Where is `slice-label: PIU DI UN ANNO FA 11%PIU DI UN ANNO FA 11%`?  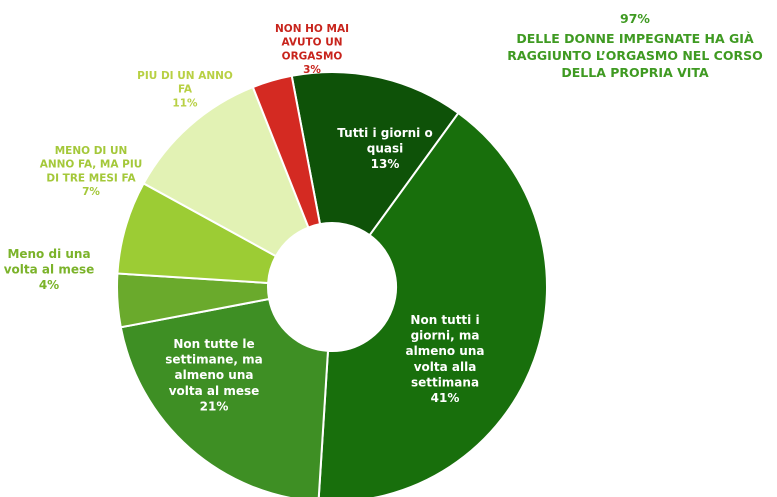 slice-label: PIU DI UN ANNO FA 11%PIU DI UN ANNO FA 11% is located at coordinates (185, 89).